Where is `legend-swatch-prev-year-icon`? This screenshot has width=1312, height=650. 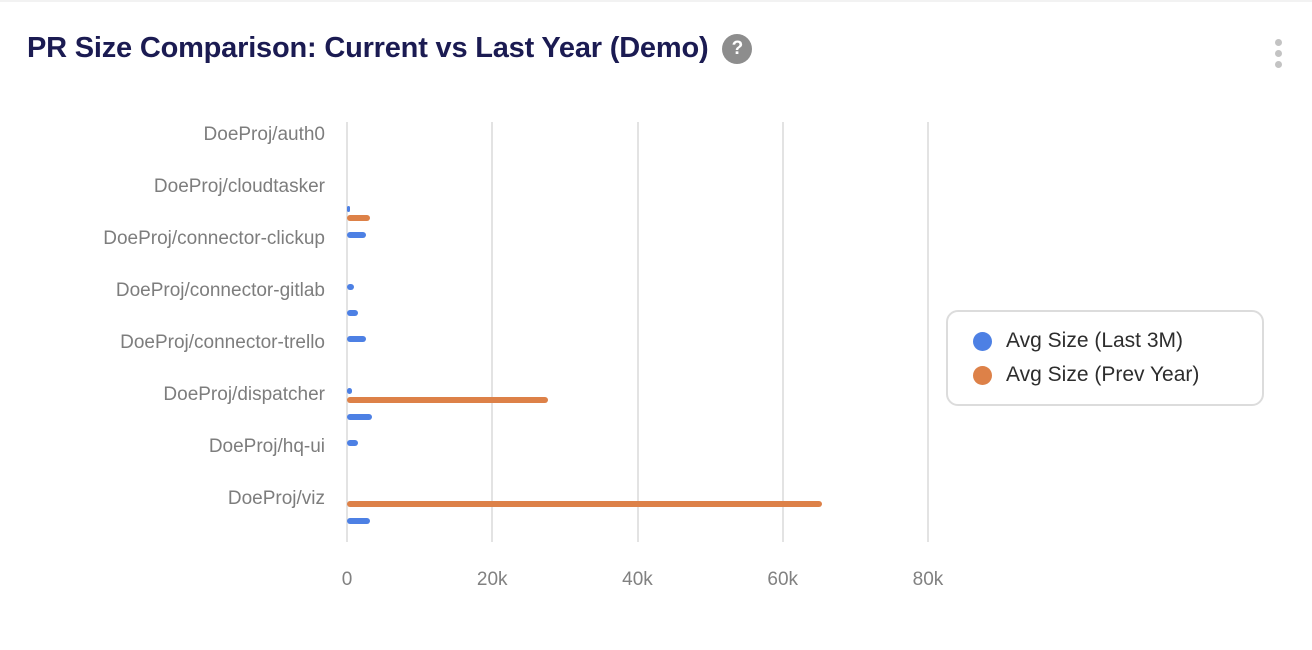
legend-swatch-prev-year-icon is located at coordinates (982, 375).